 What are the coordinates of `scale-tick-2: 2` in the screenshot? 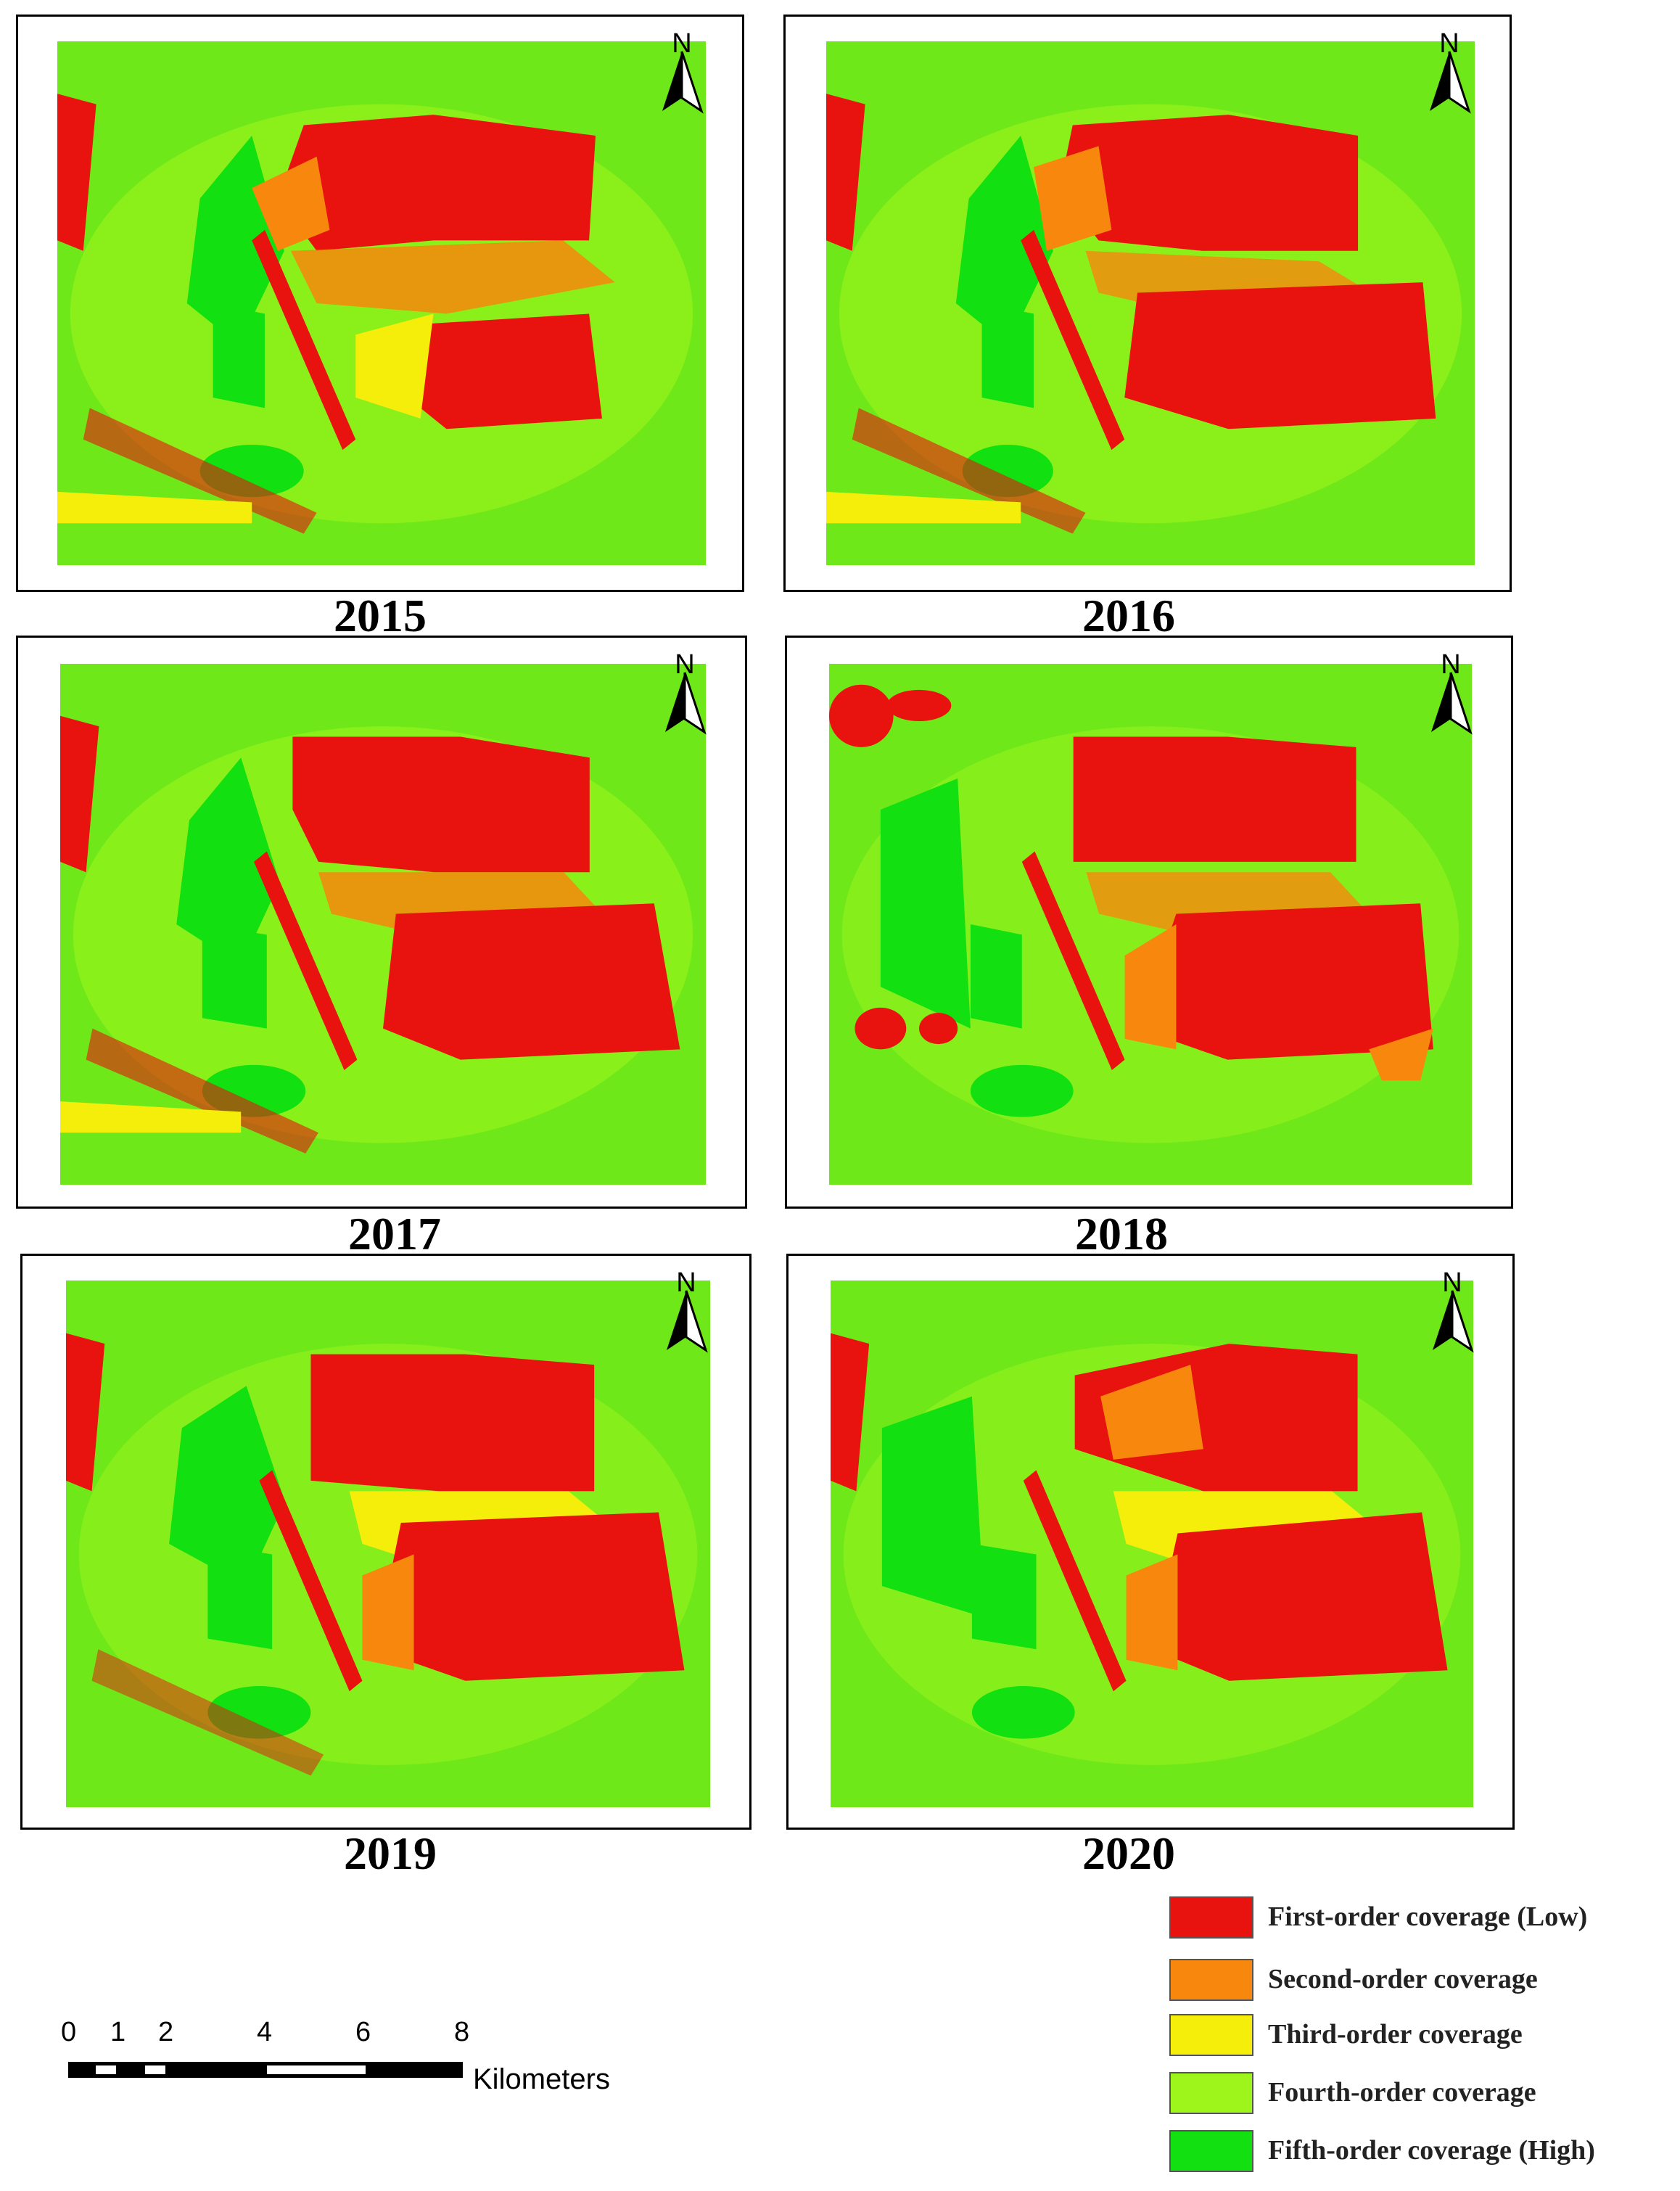 It's located at (166, 2032).